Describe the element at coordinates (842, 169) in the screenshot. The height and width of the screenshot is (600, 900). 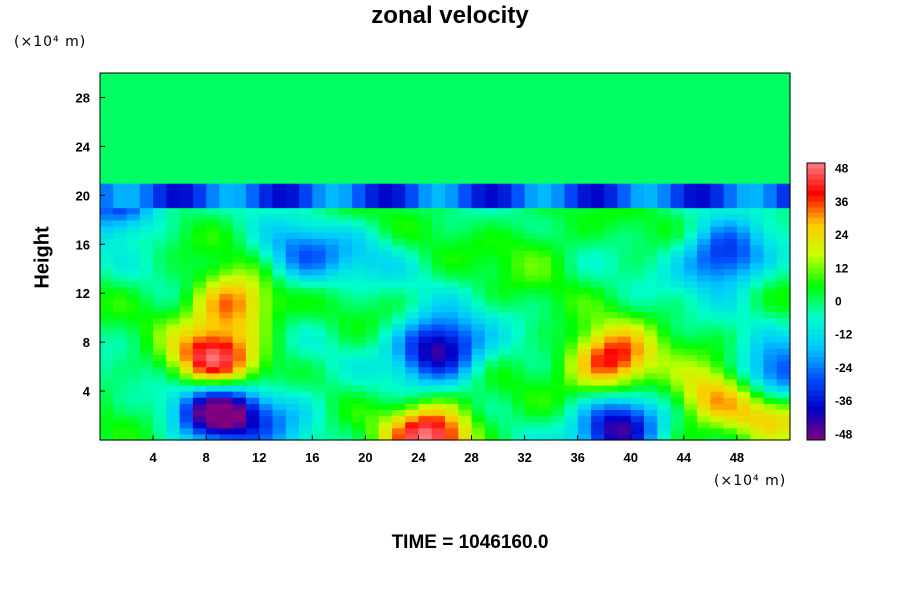
I see `colorbar-tick-label: 48` at that location.